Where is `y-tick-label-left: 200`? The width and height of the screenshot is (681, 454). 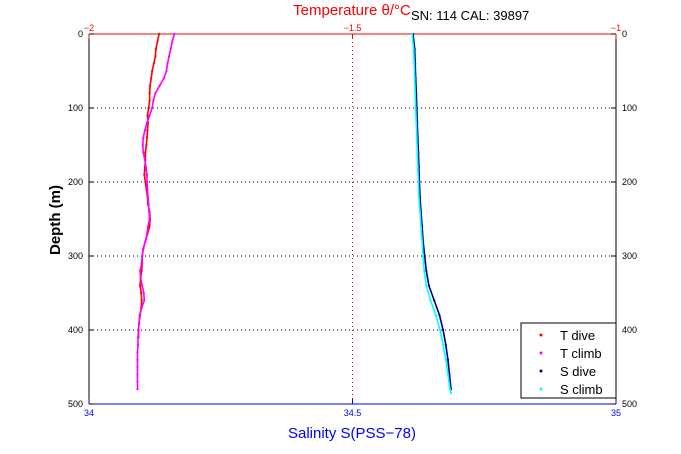
y-tick-label-left: 200 is located at coordinates (75, 182).